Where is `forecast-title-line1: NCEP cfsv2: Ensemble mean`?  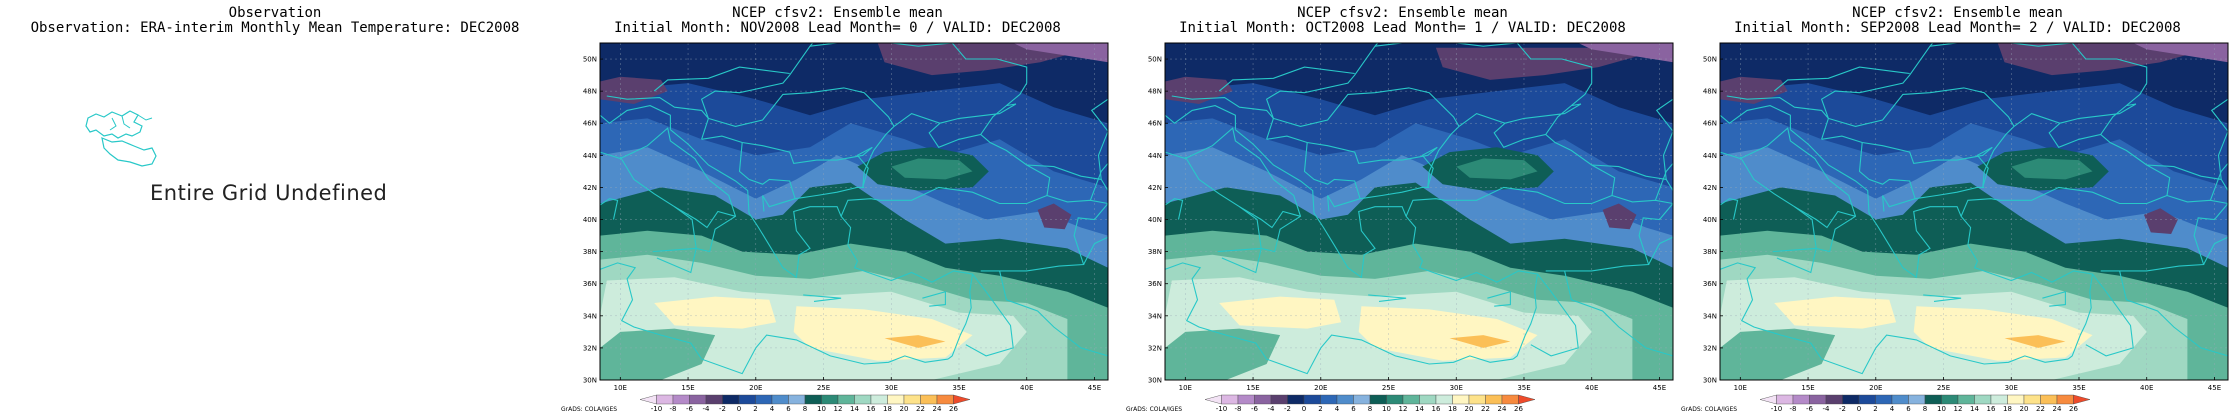
forecast-title-line1: NCEP cfsv2: Ensemble mean is located at coordinates (837, 13).